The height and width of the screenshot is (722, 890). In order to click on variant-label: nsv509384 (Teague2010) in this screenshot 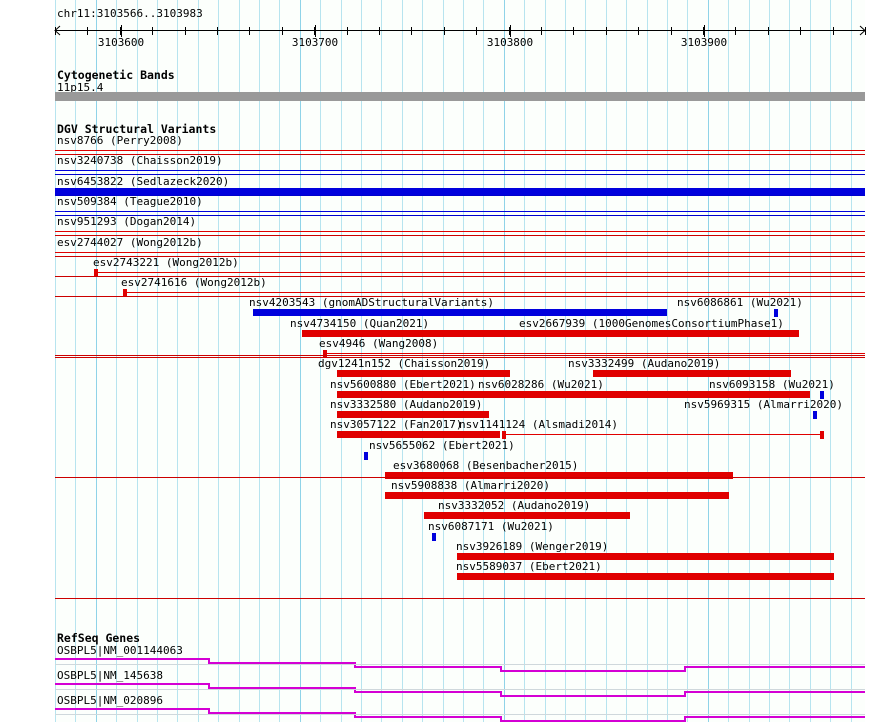, I will do `click(130, 201)`.